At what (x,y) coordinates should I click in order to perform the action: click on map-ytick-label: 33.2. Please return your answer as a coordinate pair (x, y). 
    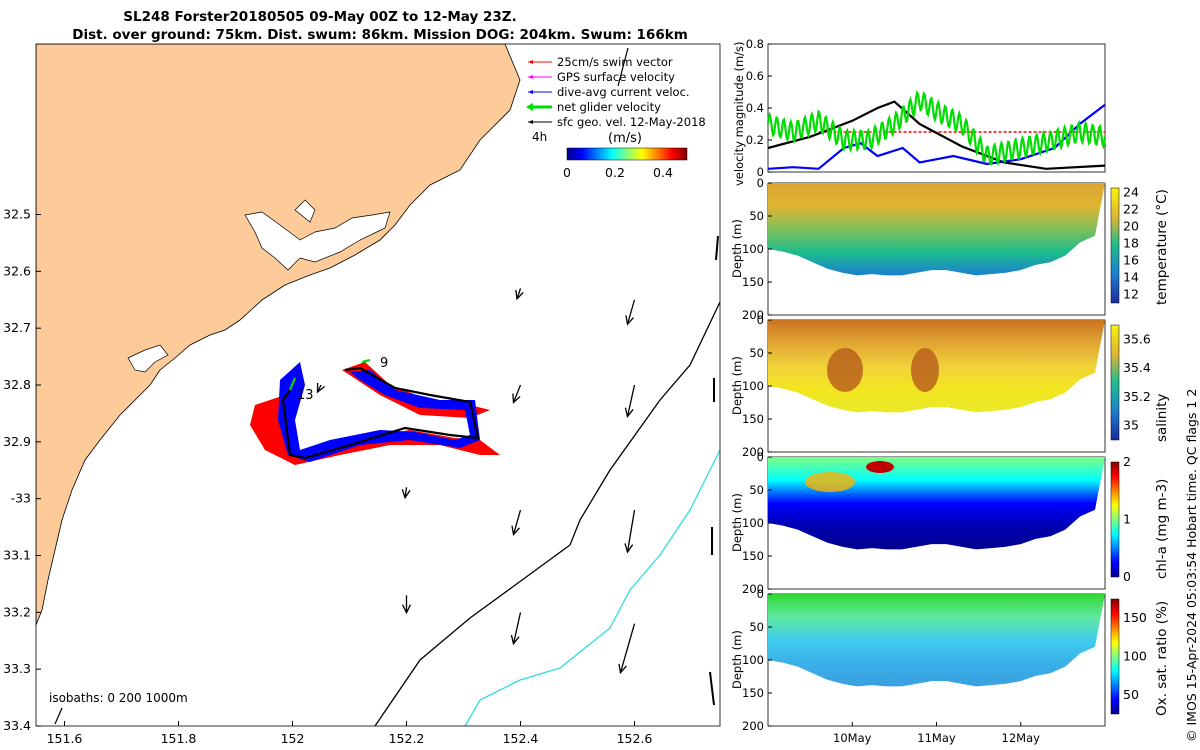
    Looking at the image, I should click on (17, 611).